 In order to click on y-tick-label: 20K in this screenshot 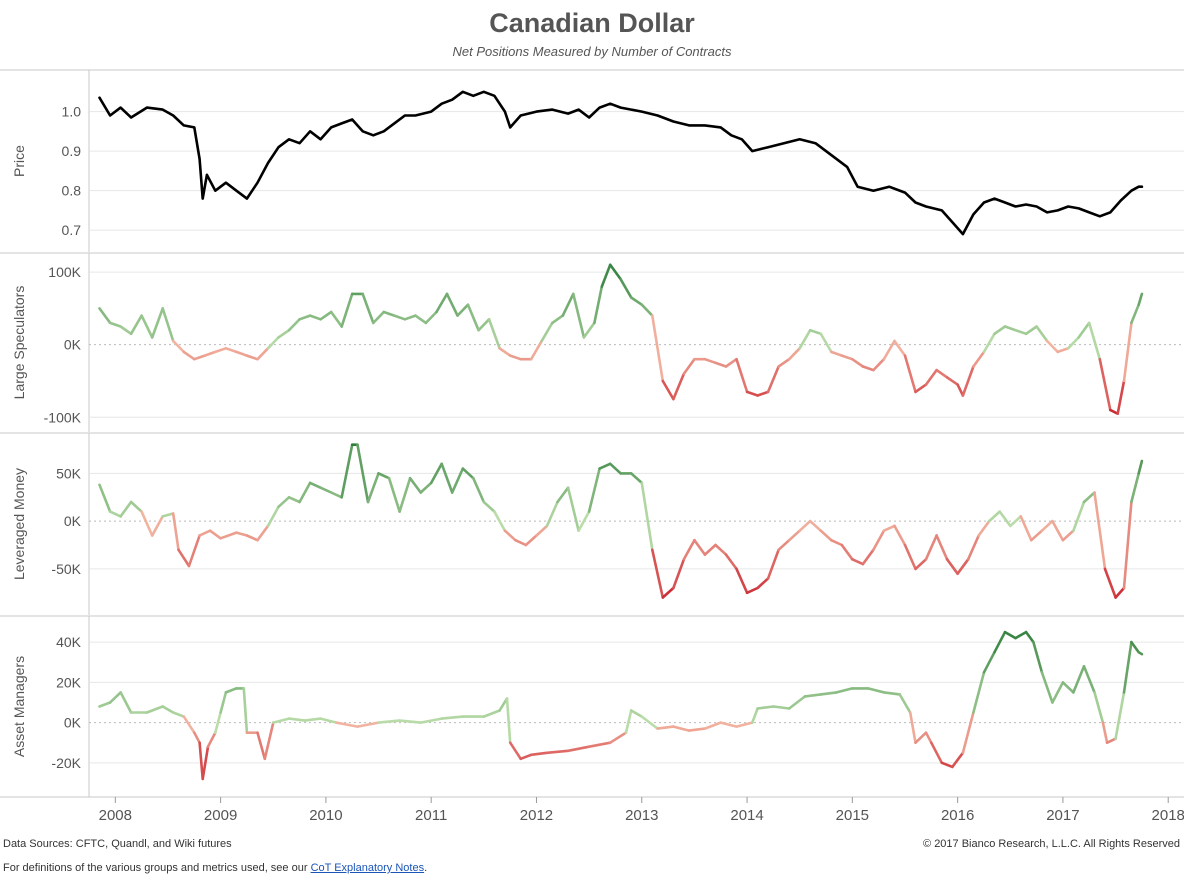, I will do `click(69, 682)`.